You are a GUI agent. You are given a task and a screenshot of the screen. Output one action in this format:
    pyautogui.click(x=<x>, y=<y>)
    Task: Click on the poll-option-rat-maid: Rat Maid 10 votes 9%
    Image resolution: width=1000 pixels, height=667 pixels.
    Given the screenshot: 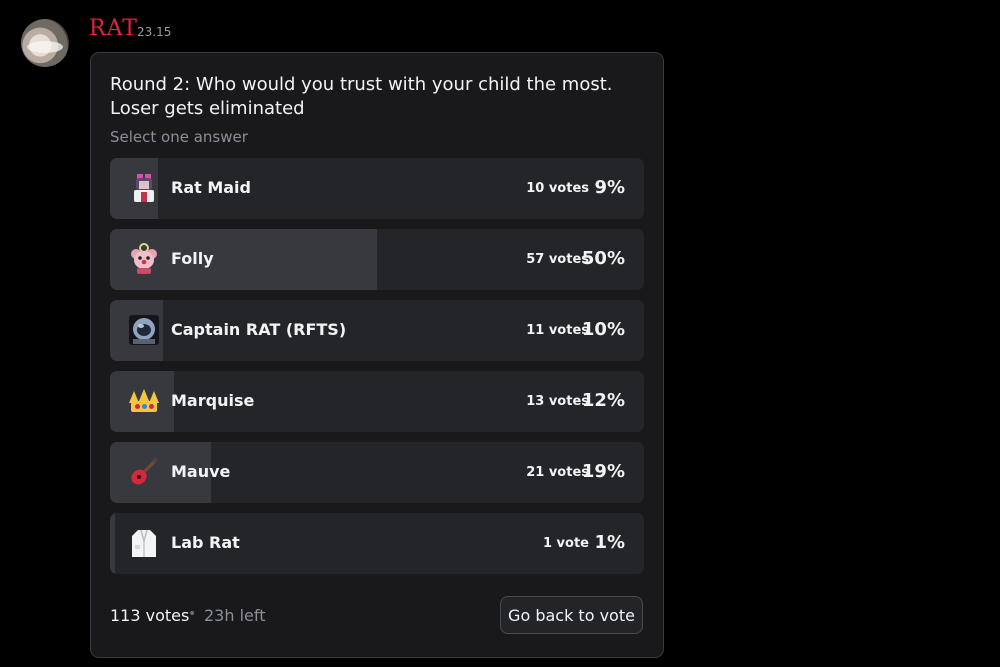 What is the action you would take?
    pyautogui.click(x=377, y=188)
    